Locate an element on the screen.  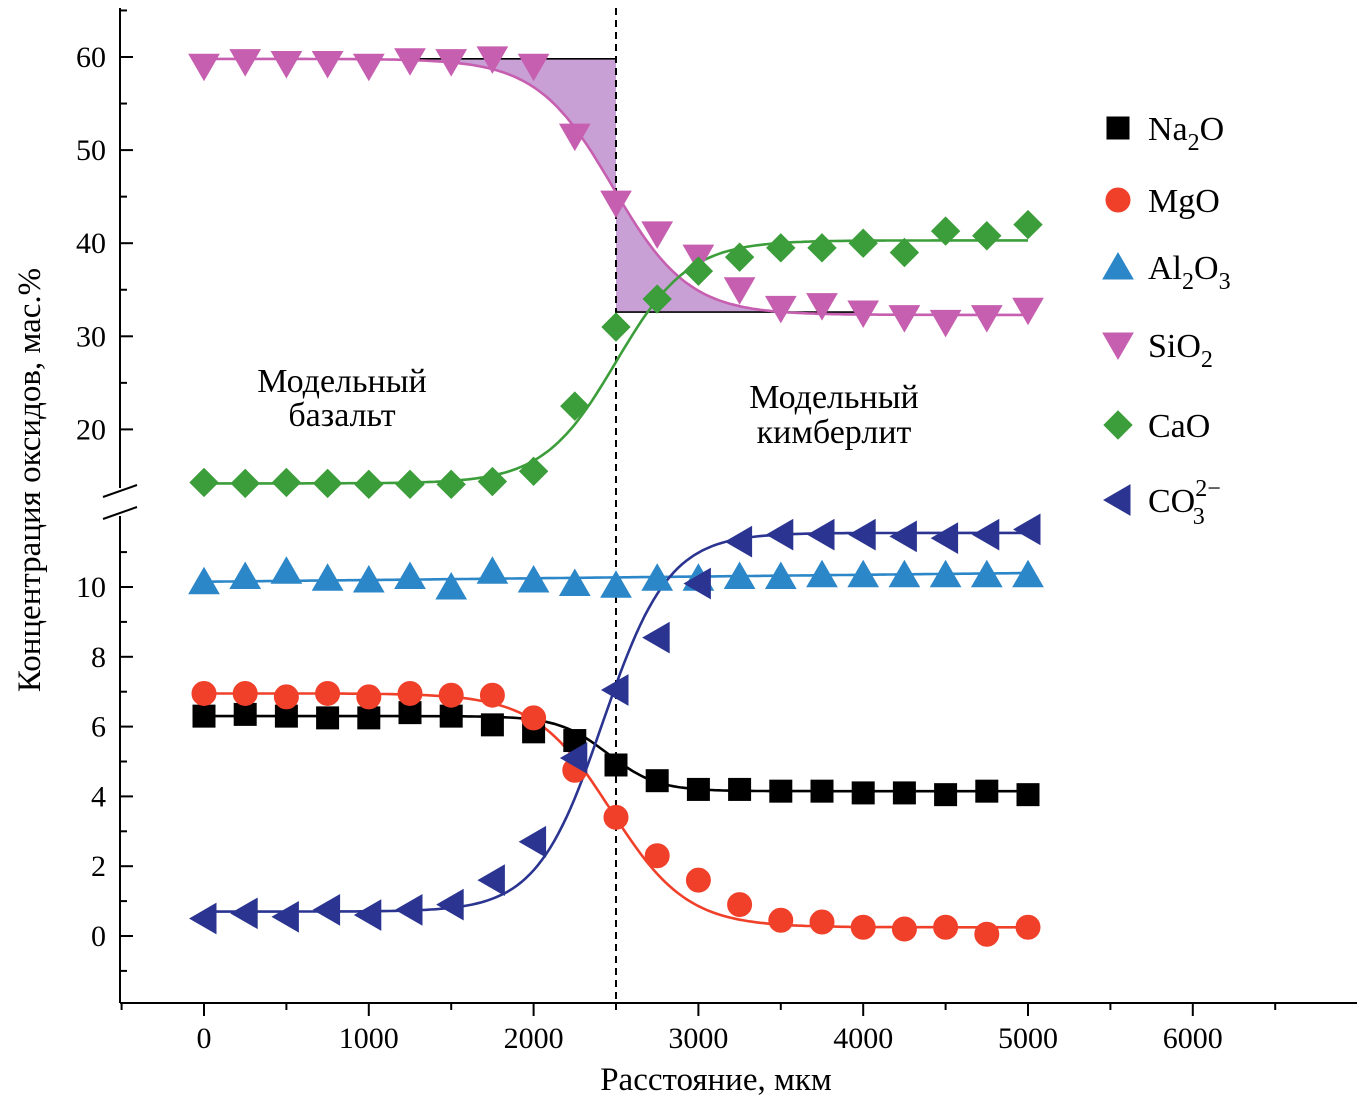
series-al2o3 is located at coordinates (616, 578).